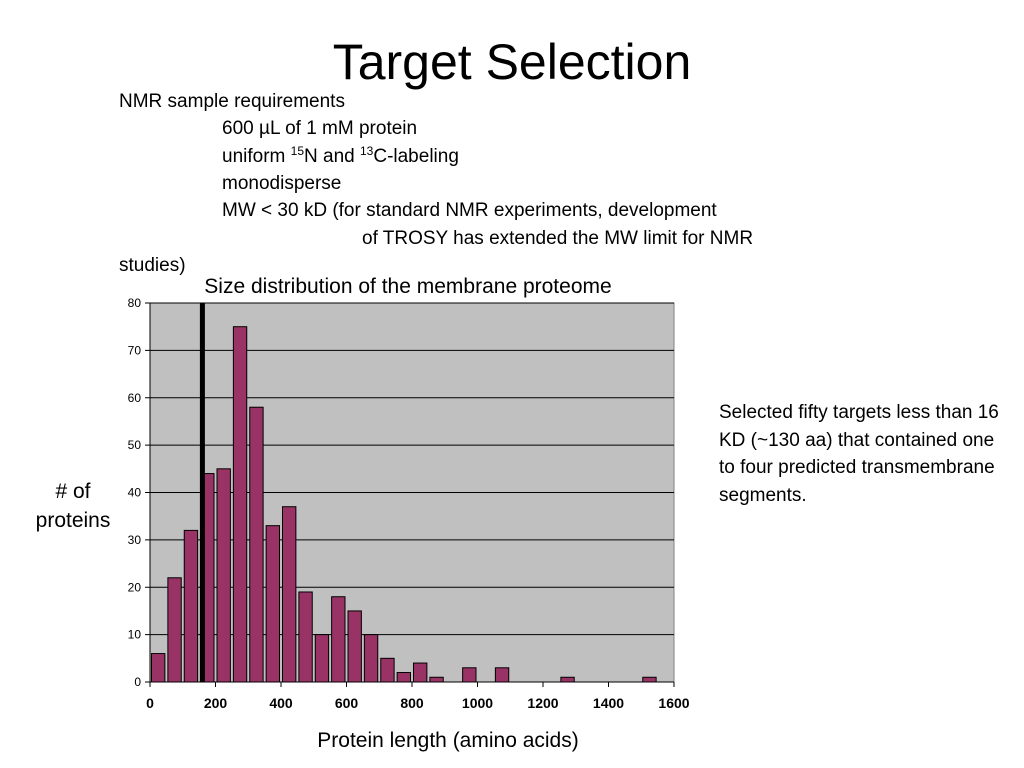 This screenshot has width=1024, height=768. What do you see at coordinates (281, 703) in the screenshot?
I see `x-tick-label: 400` at bounding box center [281, 703].